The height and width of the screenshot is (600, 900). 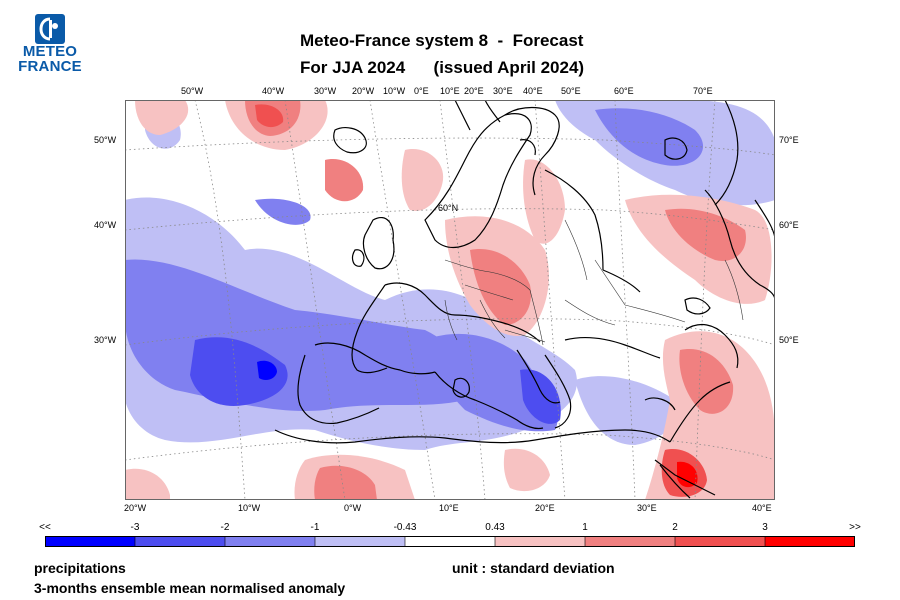 I want to click on top-lon-label: 20°E, so click(x=474, y=91).